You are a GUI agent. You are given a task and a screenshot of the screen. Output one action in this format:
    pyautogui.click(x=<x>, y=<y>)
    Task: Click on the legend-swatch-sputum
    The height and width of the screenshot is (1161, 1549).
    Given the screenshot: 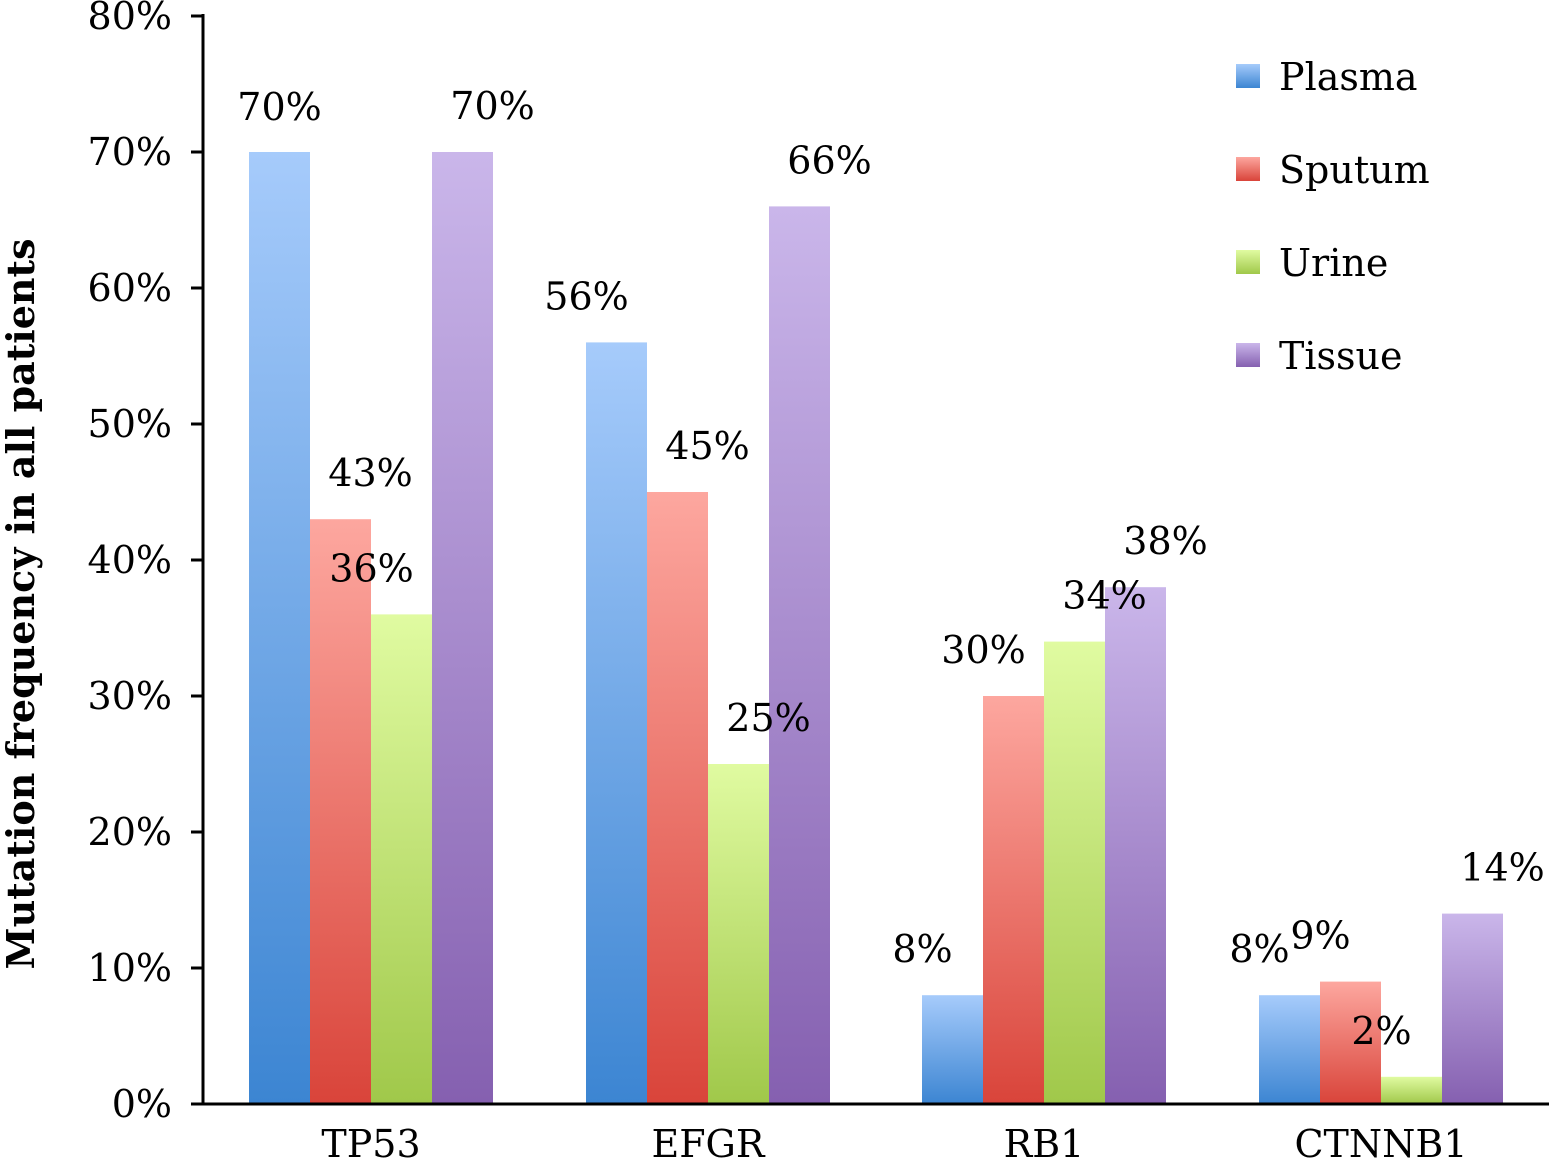 What is the action you would take?
    pyautogui.click(x=1248, y=169)
    